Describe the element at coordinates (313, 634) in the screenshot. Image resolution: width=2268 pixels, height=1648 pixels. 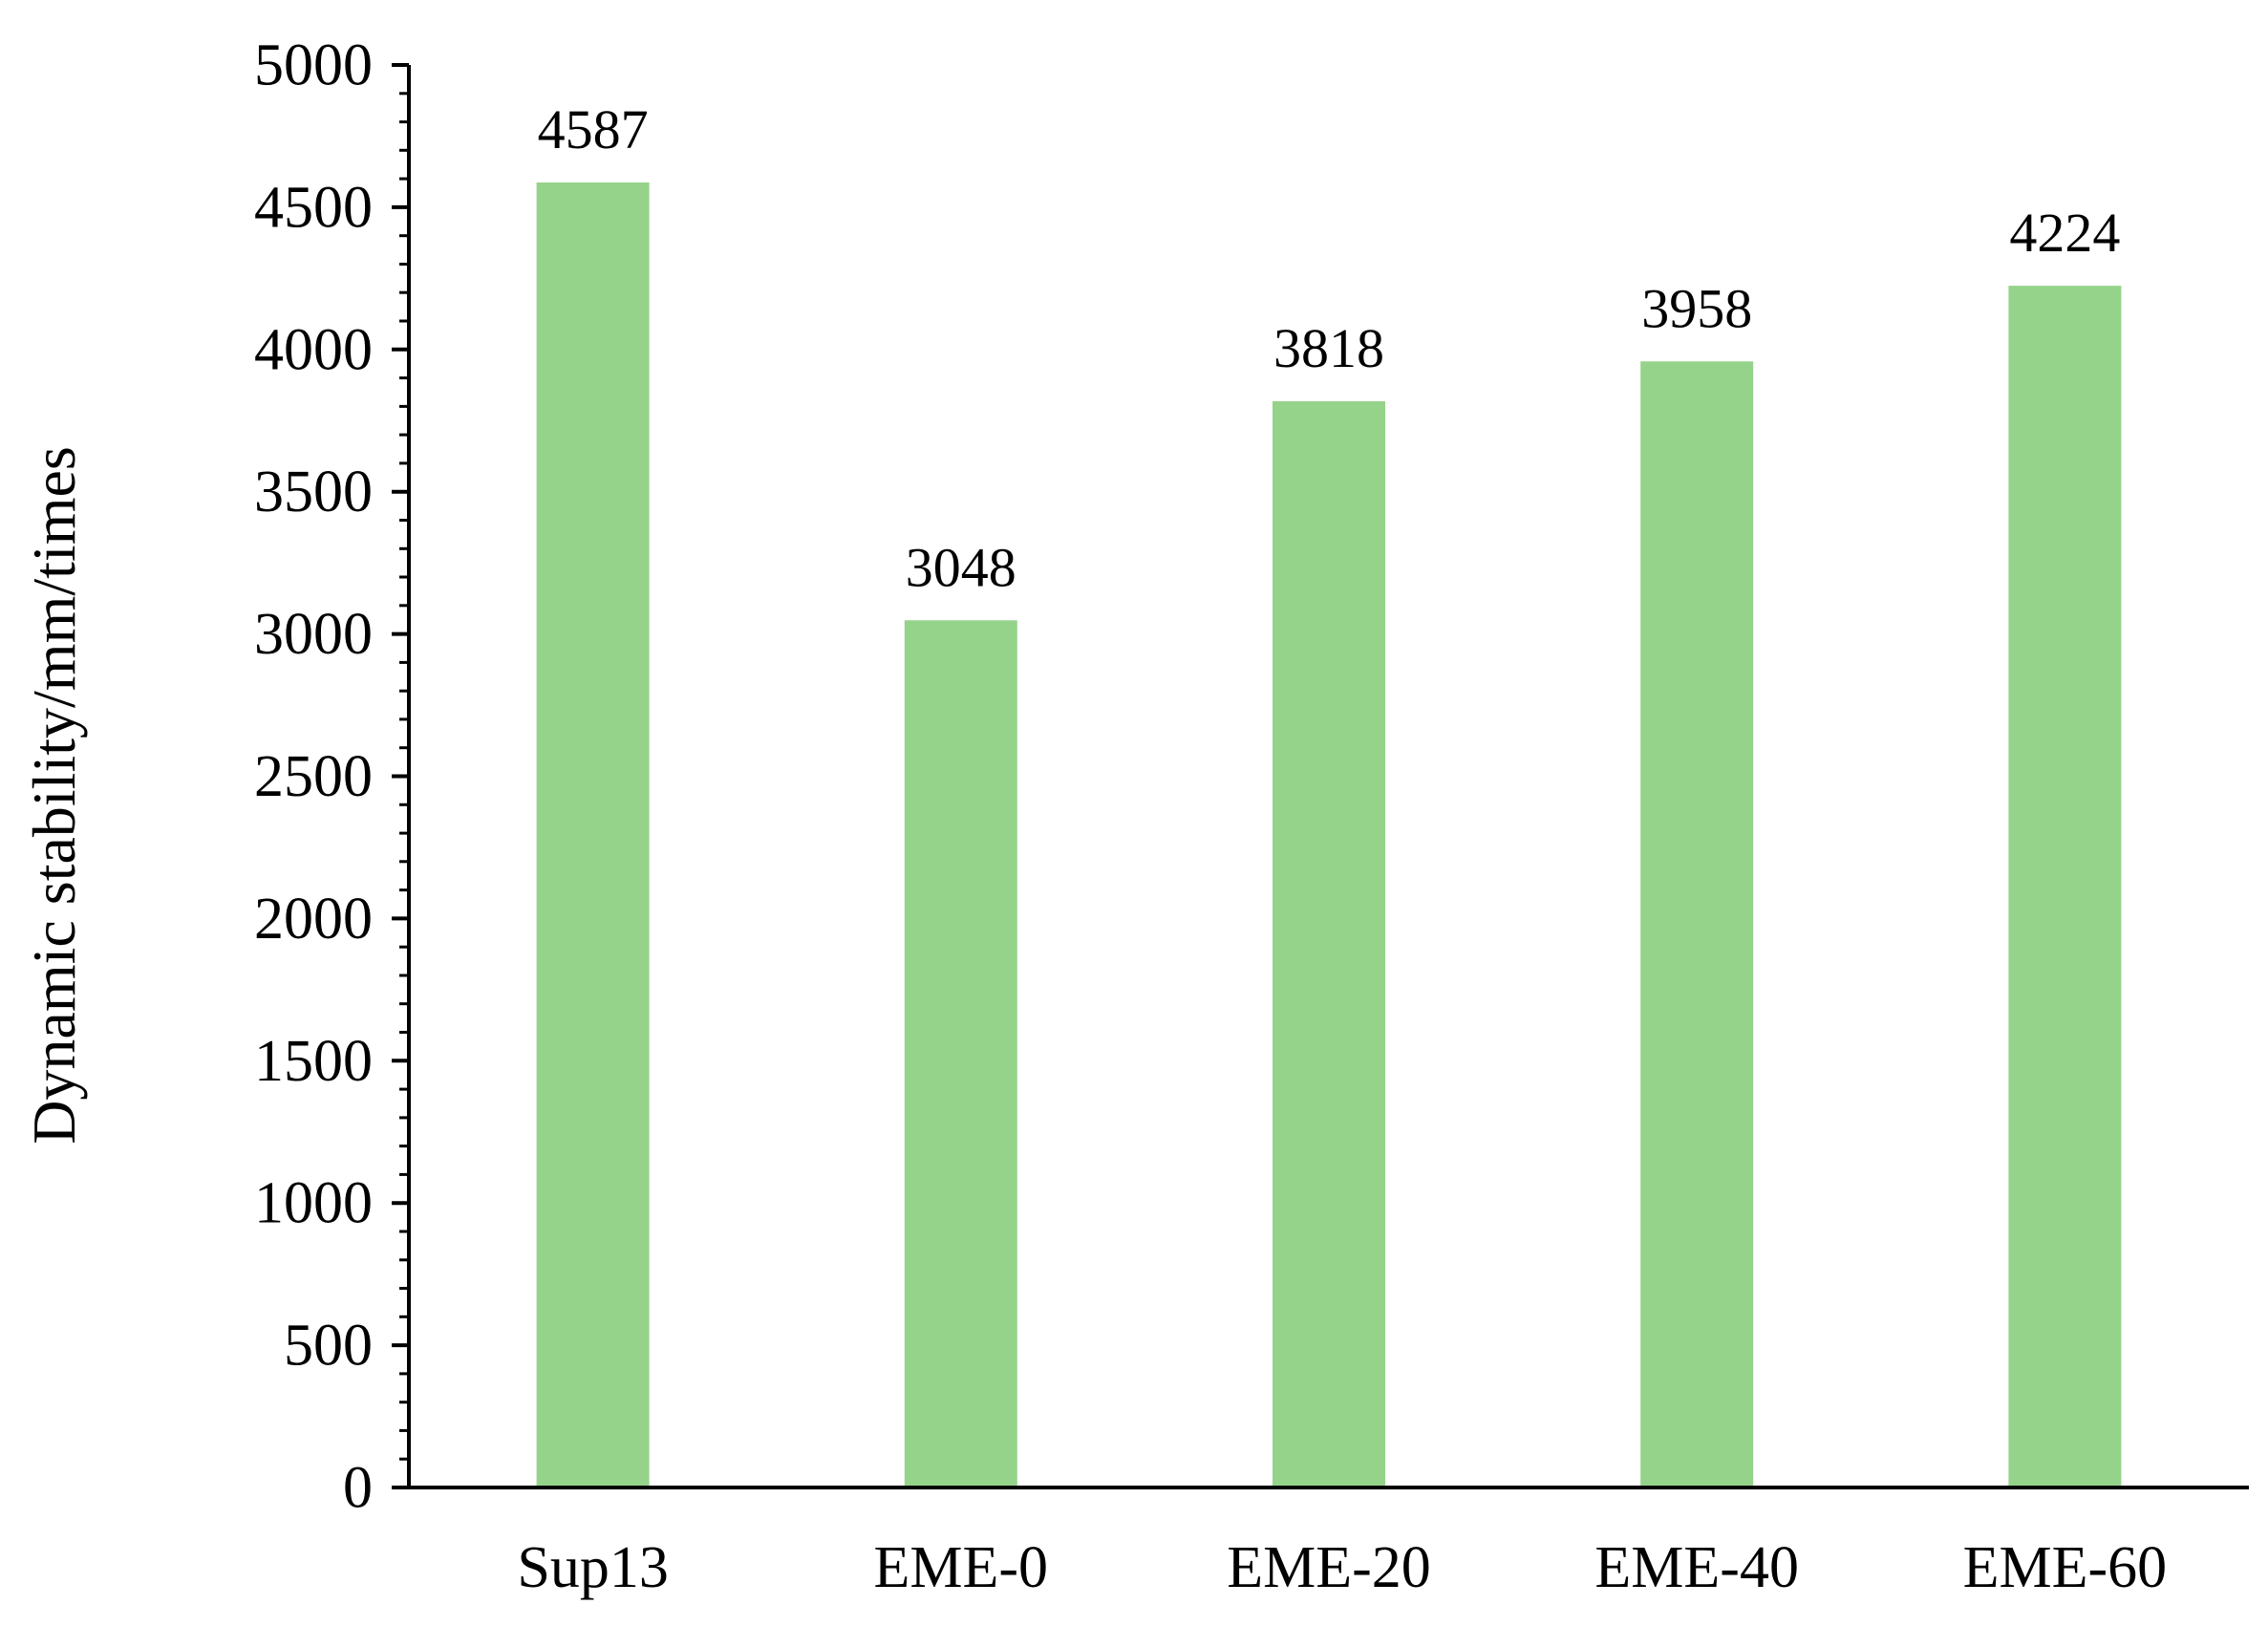
I see `y-tick-label: 3000` at that location.